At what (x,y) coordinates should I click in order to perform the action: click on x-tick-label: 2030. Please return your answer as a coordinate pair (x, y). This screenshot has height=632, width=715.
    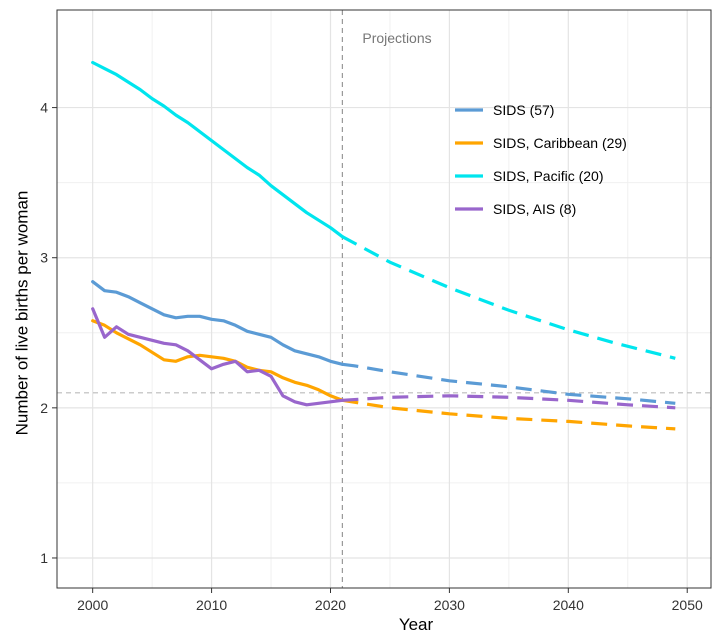
    Looking at the image, I should click on (449, 605).